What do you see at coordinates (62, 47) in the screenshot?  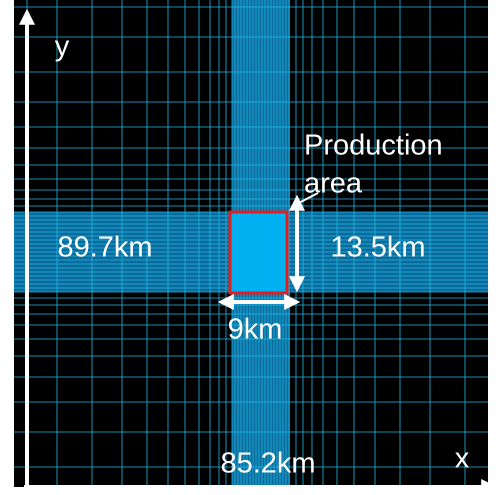 I see `y-label: y` at bounding box center [62, 47].